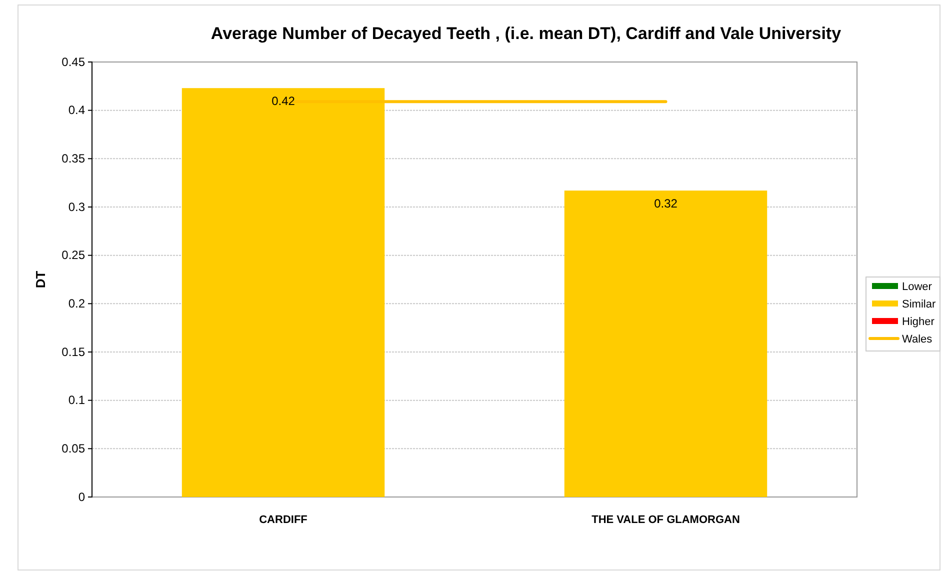 This screenshot has height=573, width=945. I want to click on legend-label: Similar, so click(919, 304).